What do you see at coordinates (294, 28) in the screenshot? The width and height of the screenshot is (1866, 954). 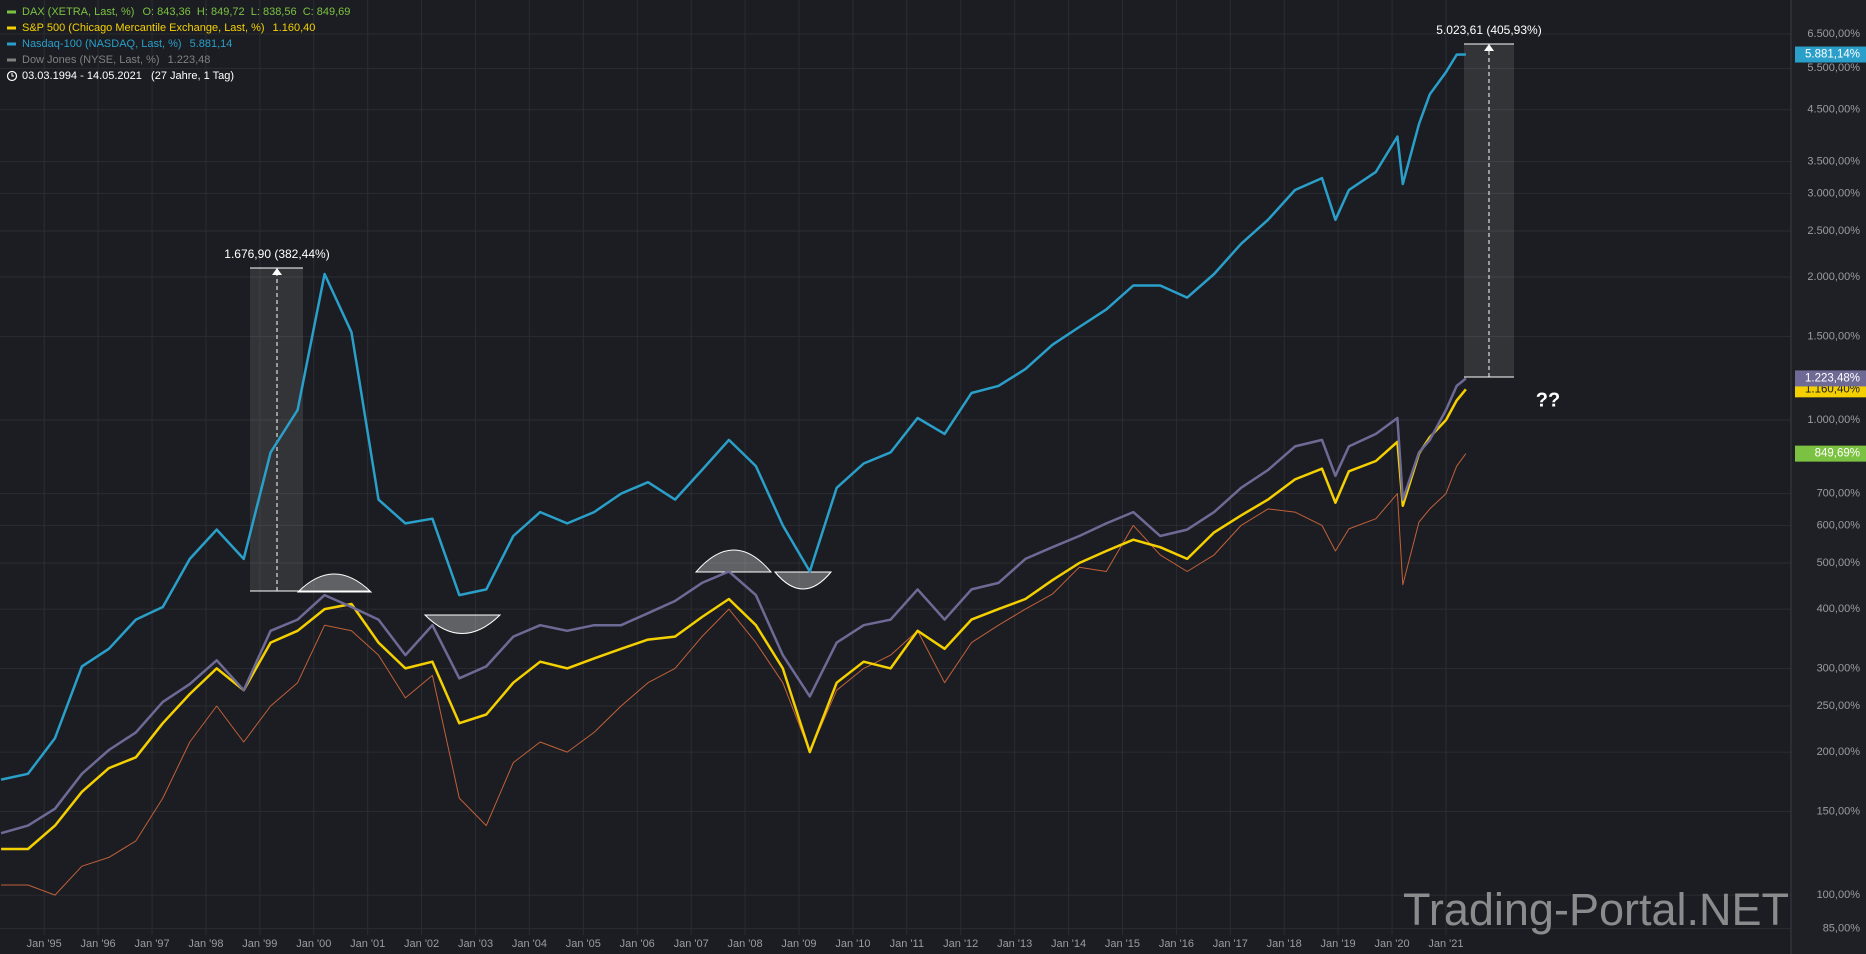 I see `legend-info: 1.160,40` at bounding box center [294, 28].